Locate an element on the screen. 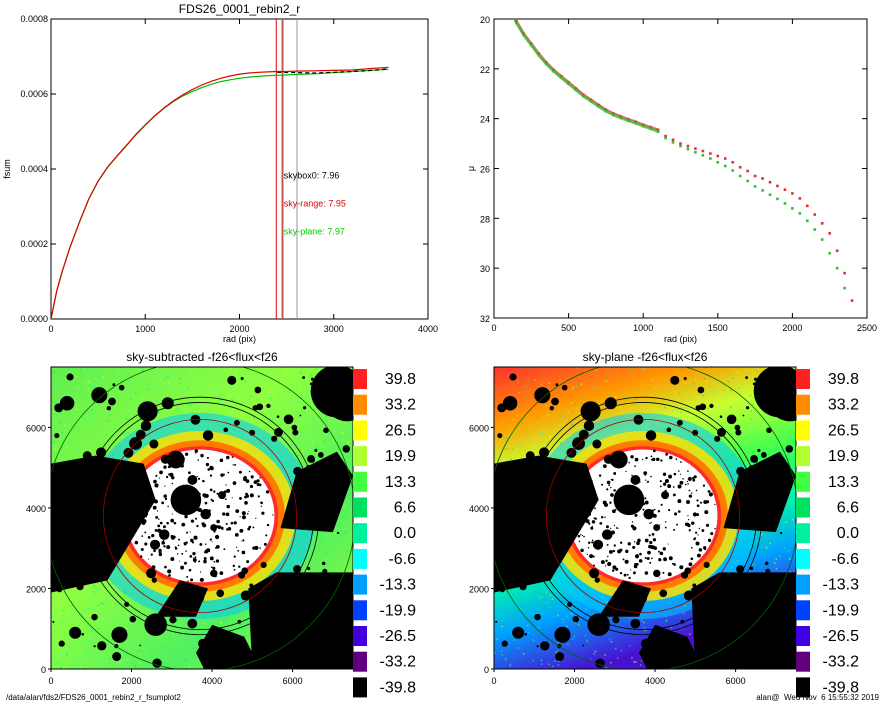  footer-timestamp: alan@ Wed Nov 6 15:55:32 2019 is located at coordinates (817, 697).